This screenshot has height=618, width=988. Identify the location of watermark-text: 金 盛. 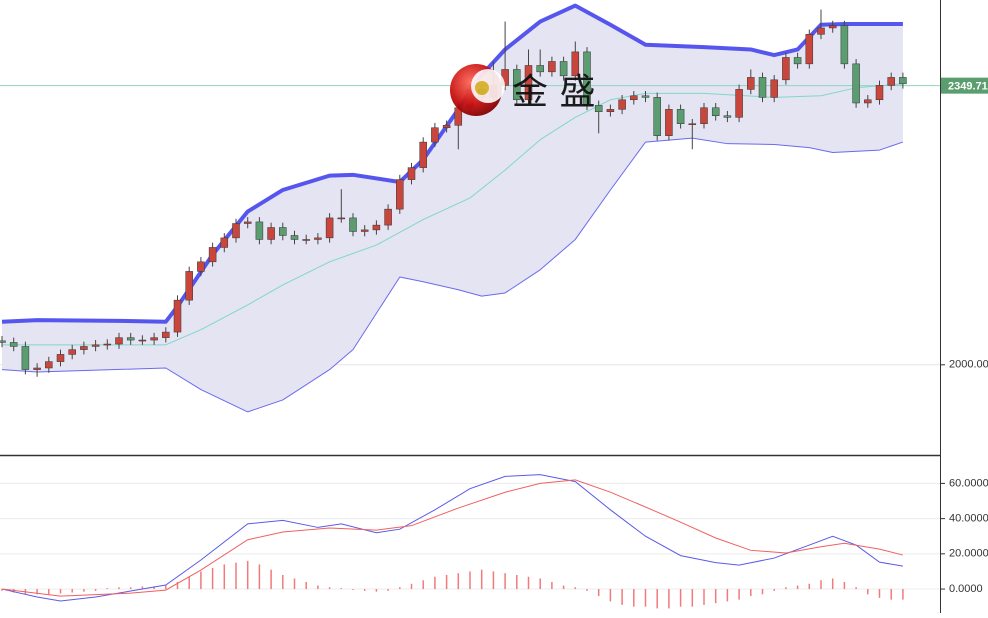
(553, 92).